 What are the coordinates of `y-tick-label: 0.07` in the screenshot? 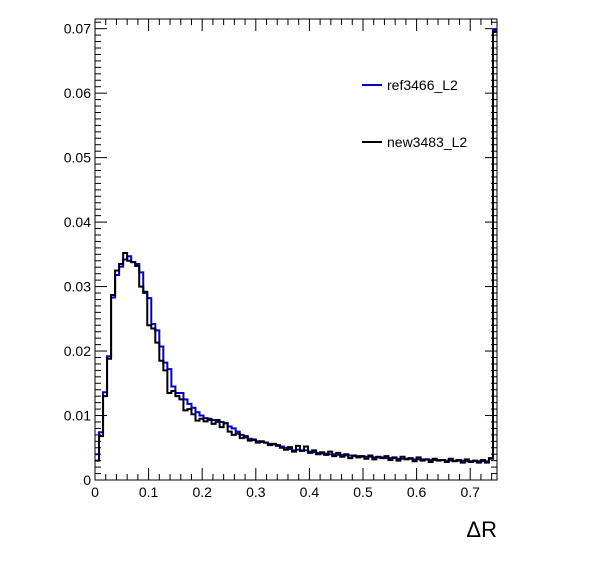 It's located at (77, 29).